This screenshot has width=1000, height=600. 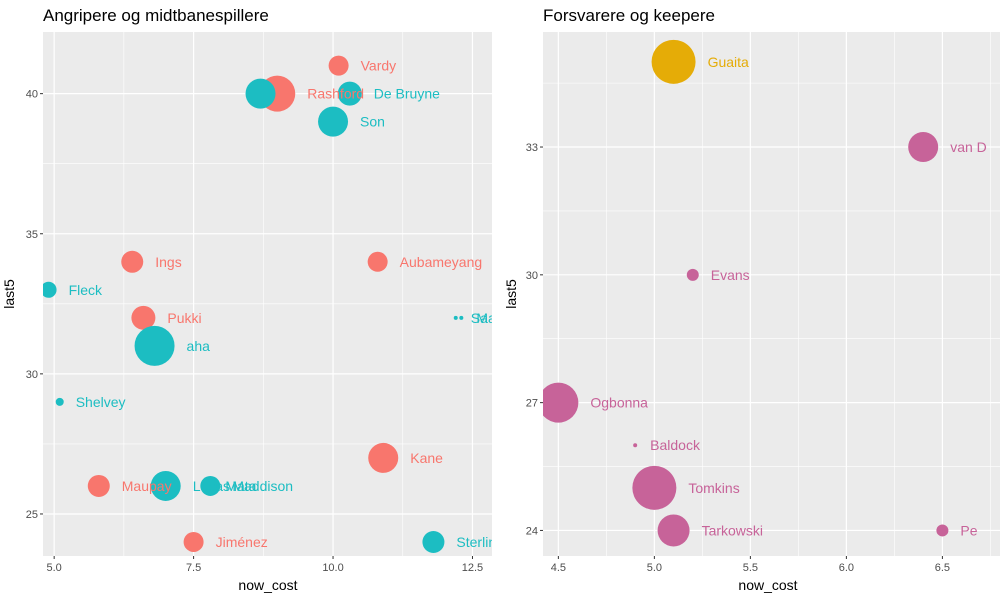 I want to click on point-label: Sterling, so click(x=479, y=542).